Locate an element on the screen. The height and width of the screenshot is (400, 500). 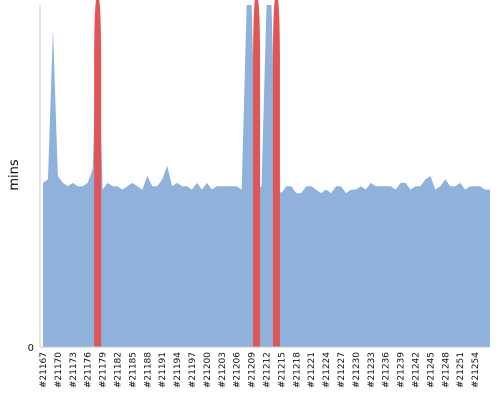
x-tick-label: #21209 is located at coordinates (253, 370).